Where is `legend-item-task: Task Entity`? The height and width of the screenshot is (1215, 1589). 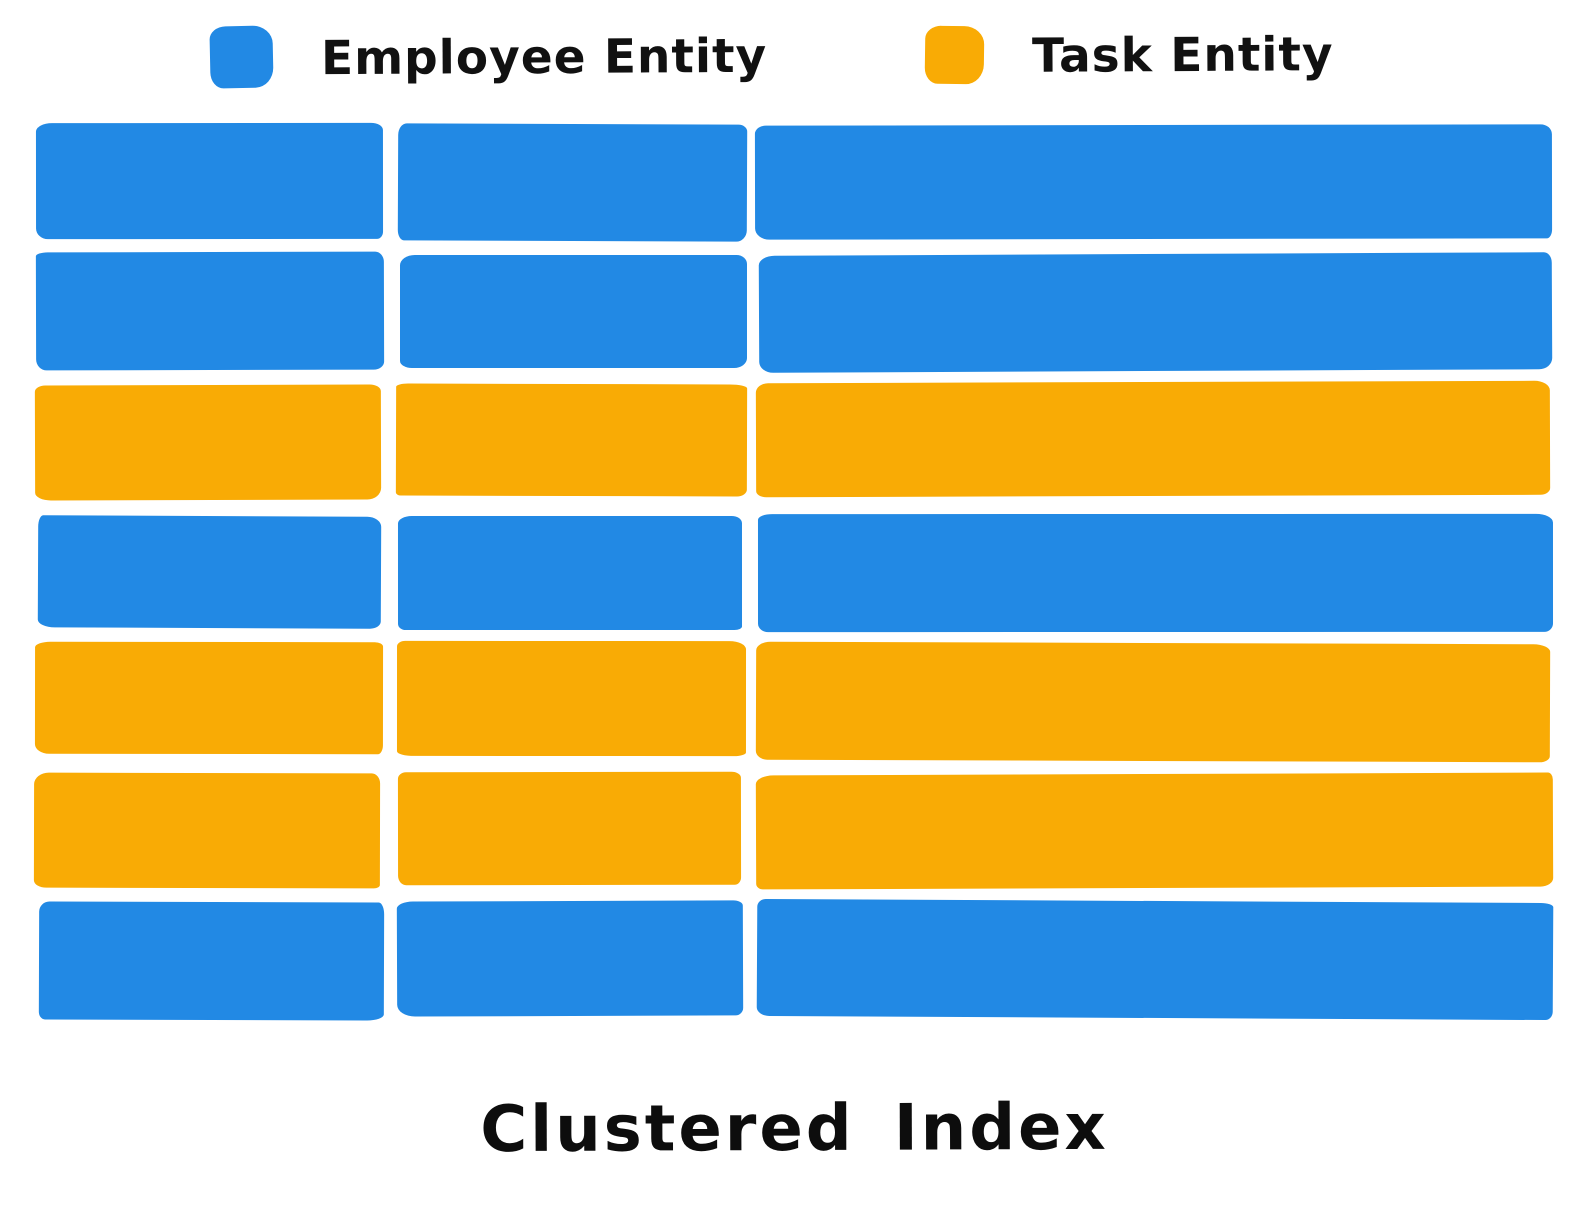 legend-item-task: Task Entity is located at coordinates (1129, 55).